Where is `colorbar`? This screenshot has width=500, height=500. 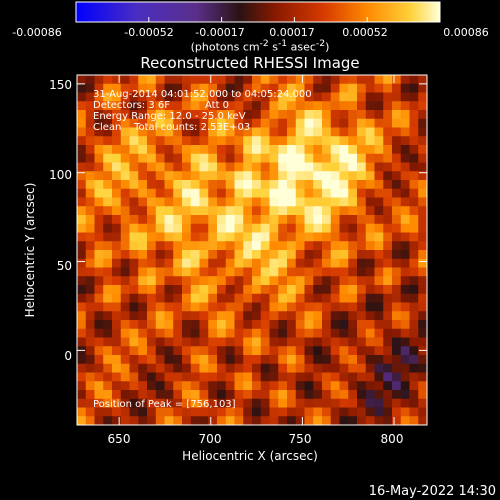 colorbar is located at coordinates (258, 12).